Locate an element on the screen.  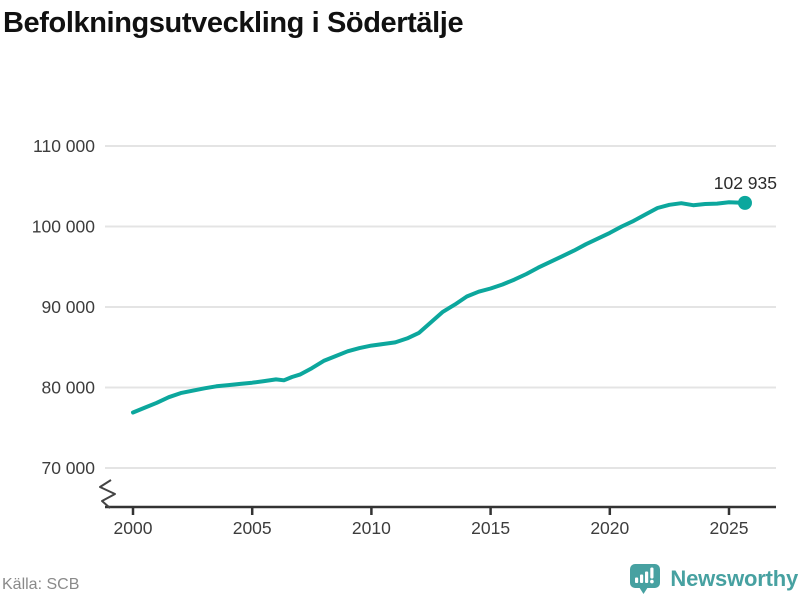
x-tick-label: 2025 is located at coordinates (729, 528).